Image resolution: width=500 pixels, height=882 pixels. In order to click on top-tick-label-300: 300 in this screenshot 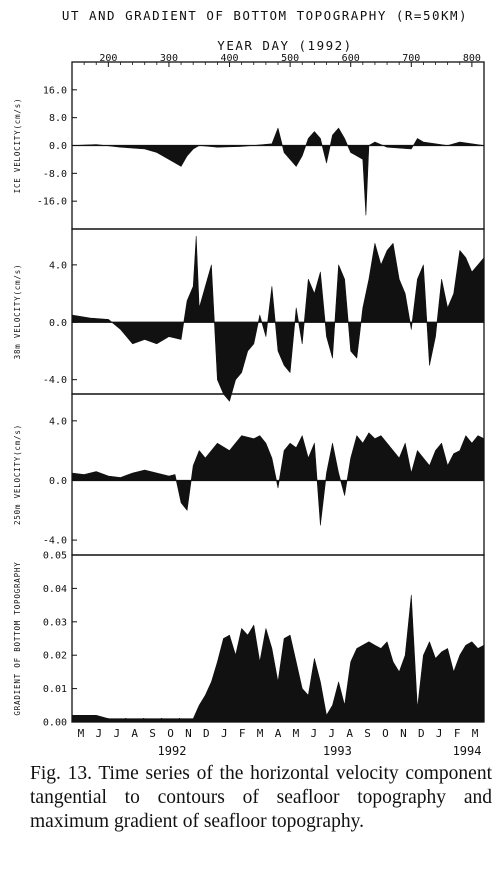, I will do `click(169, 58)`.